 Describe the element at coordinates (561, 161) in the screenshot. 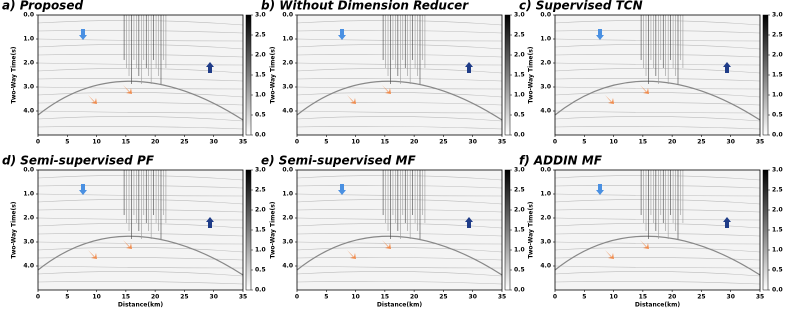

I see `panel-title: f) ADDIN MF` at that location.